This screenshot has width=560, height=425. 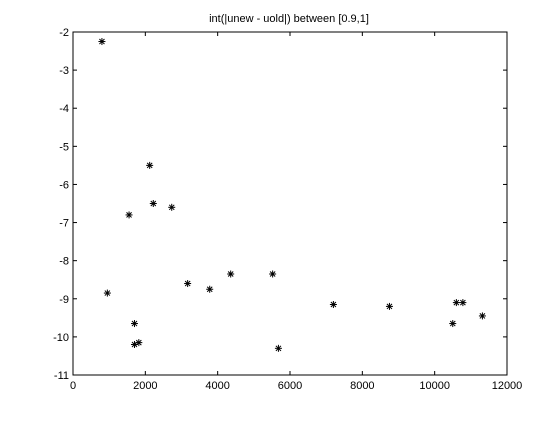 I want to click on chart-title: int(|unew - uold|) between [0.9,1], so click(x=289, y=19).